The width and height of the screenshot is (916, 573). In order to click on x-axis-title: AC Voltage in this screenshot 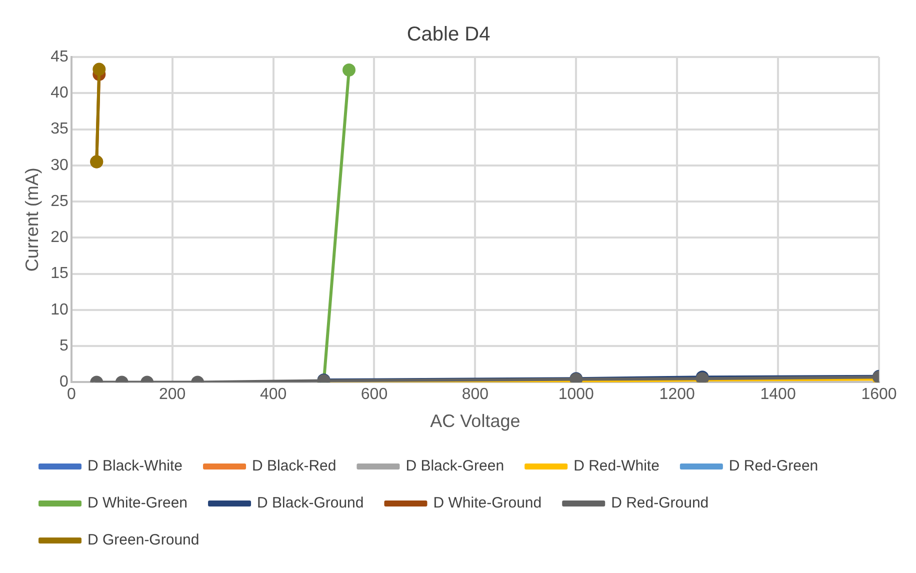, I will do `click(475, 421)`.